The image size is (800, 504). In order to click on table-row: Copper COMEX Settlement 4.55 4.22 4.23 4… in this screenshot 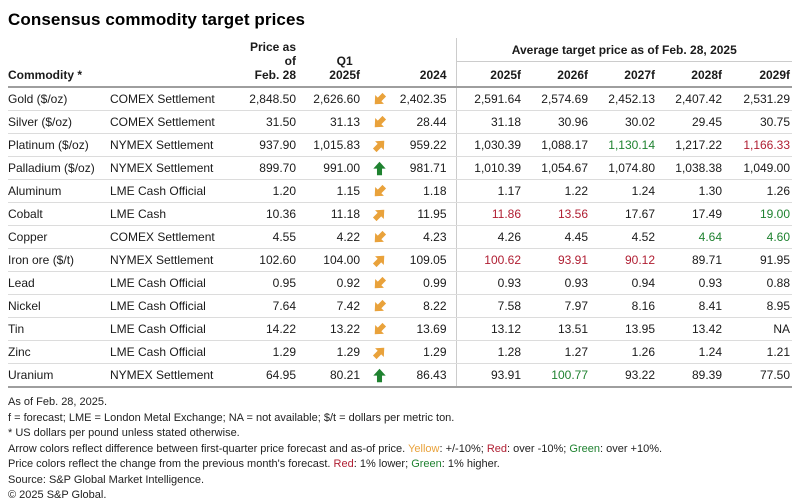, I will do `click(400, 237)`.